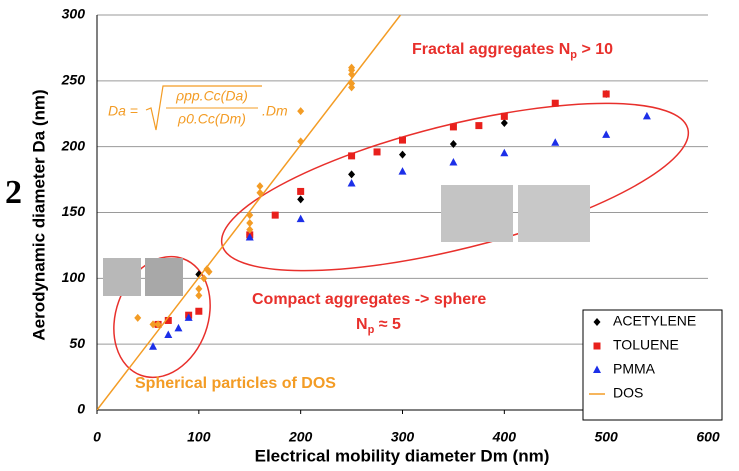 This screenshot has height=471, width=739. What do you see at coordinates (369, 299) in the screenshot?
I see `annotation: Compact aggregates -> sphere` at bounding box center [369, 299].